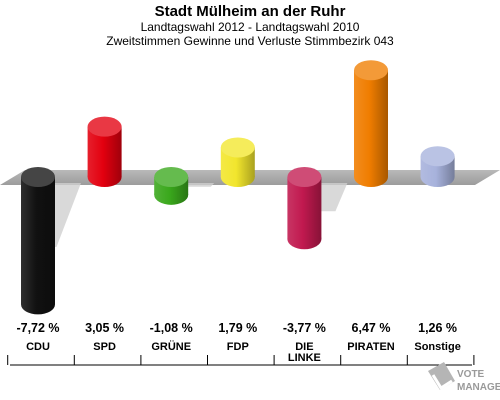 The width and height of the screenshot is (500, 400). What do you see at coordinates (241, 360) in the screenshot?
I see `category-axis` at bounding box center [241, 360].